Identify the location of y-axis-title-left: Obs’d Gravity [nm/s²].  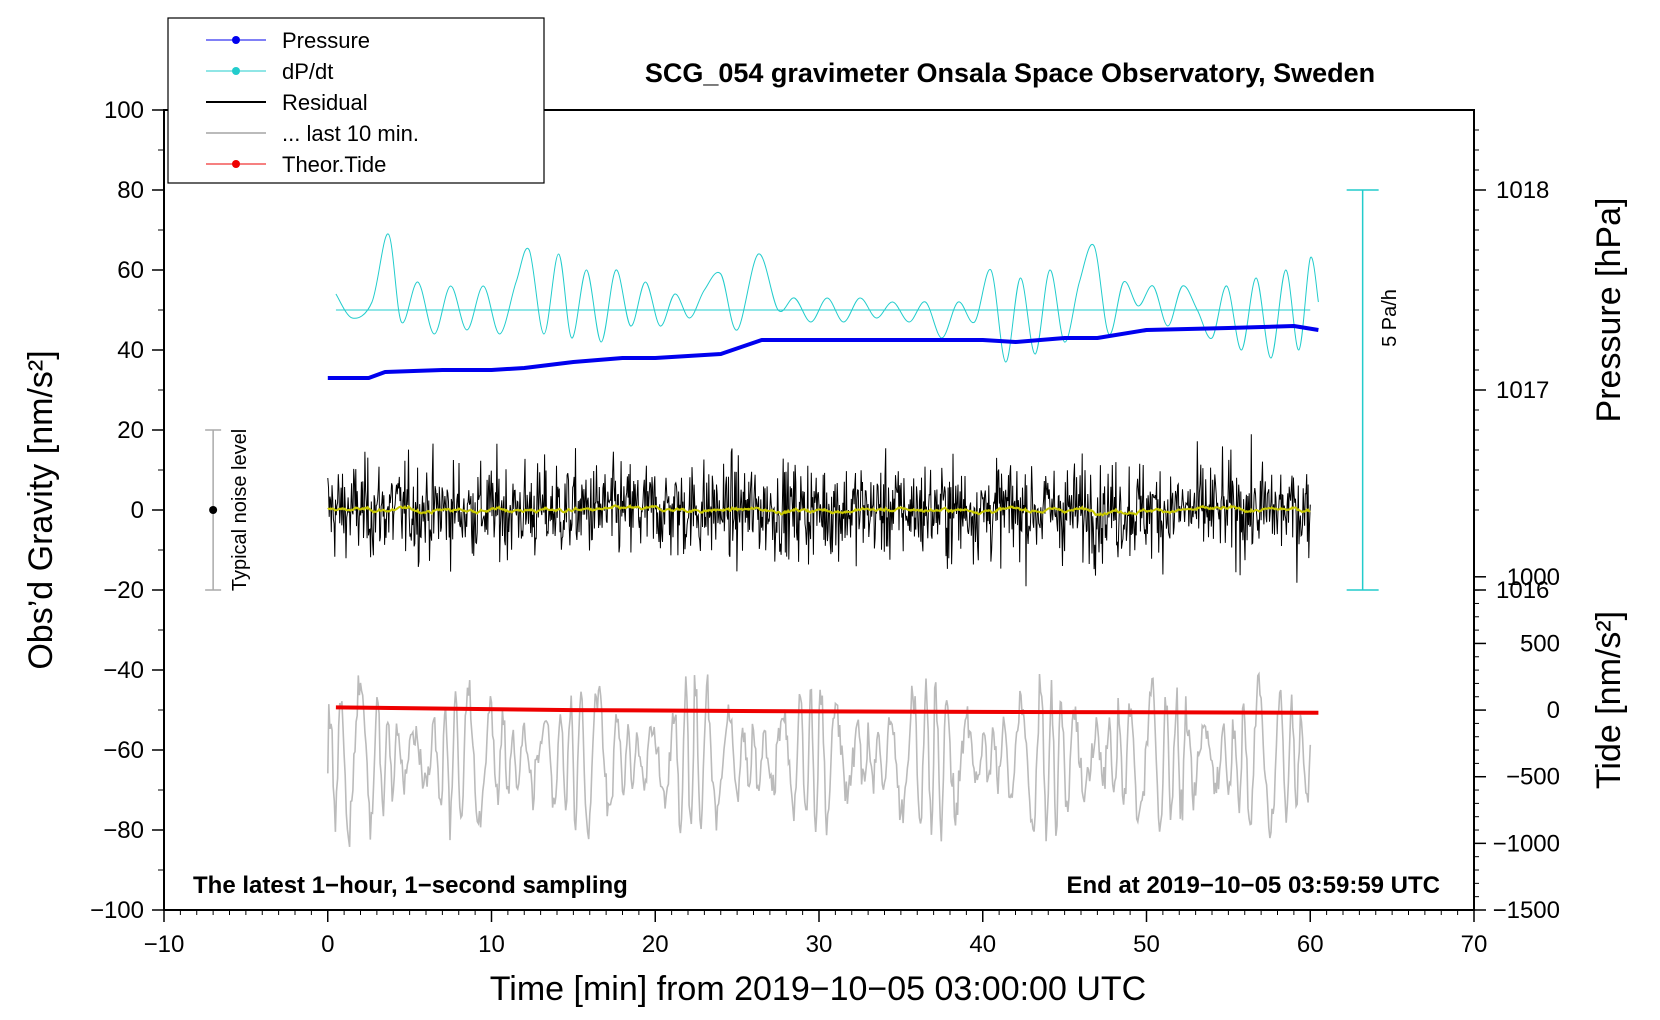
(41, 509).